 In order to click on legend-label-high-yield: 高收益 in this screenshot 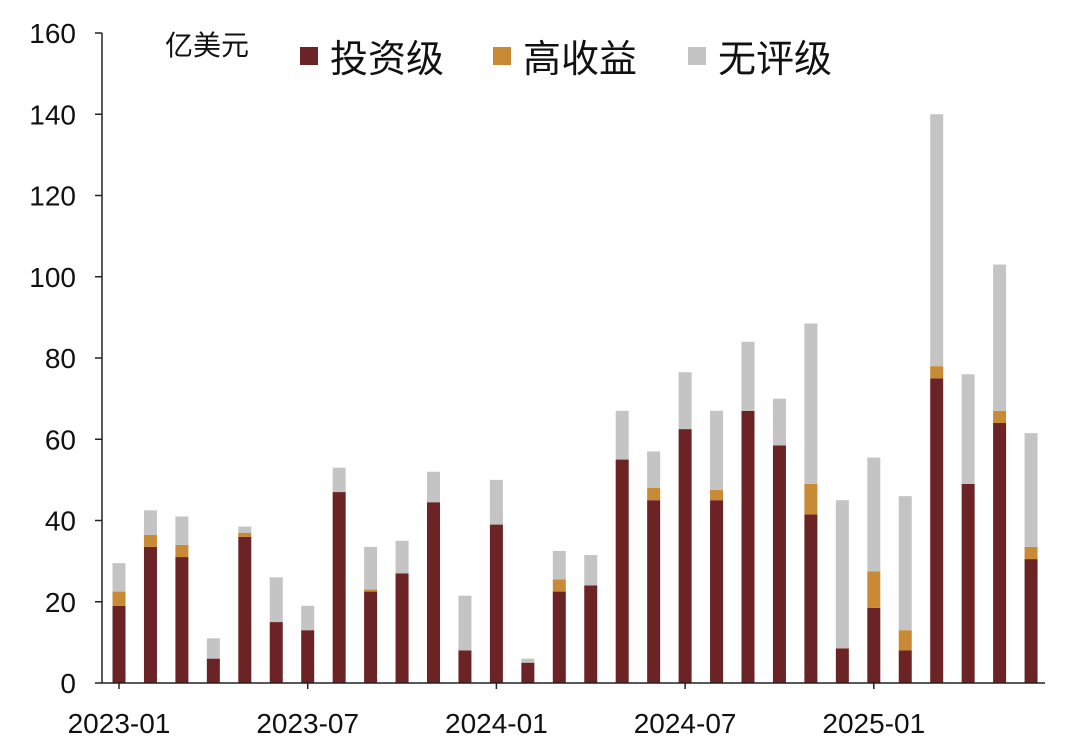, I will do `click(580, 59)`.